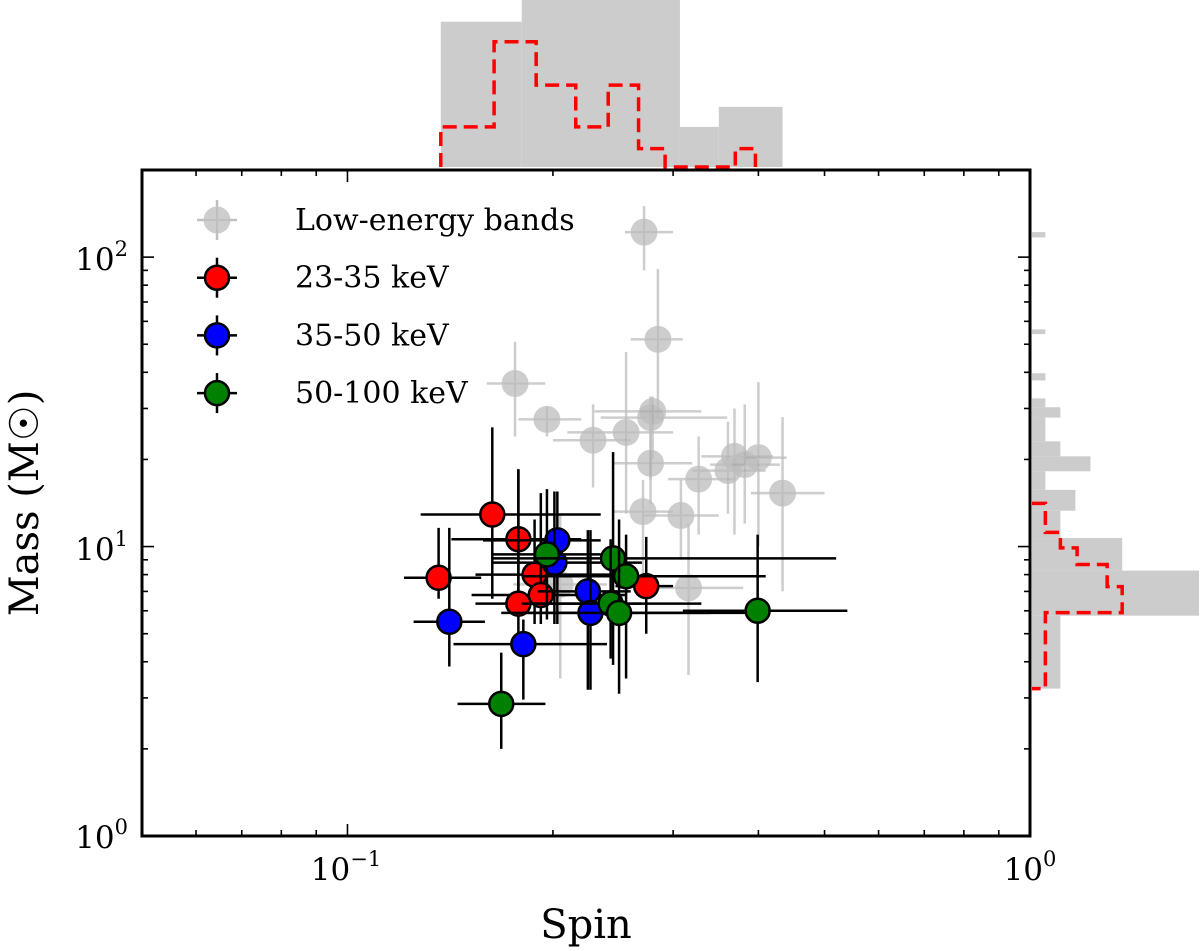  I want to click on y-tick-label: 10¹, so click(101, 547).